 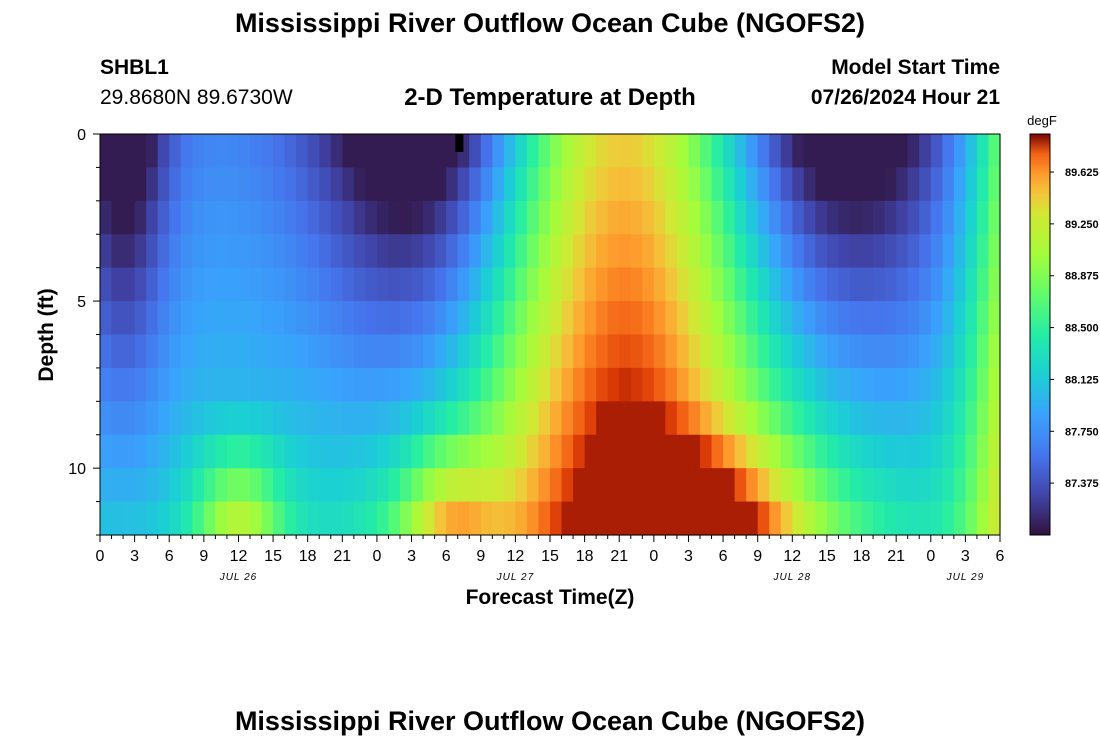 I want to click on y-tick-label: 0, so click(x=81, y=135).